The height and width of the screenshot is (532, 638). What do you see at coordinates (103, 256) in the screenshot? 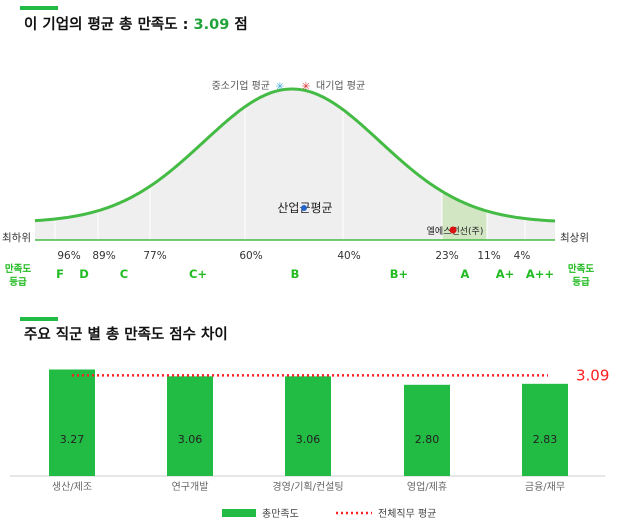
I see `percentile-label: 89%` at bounding box center [103, 256].